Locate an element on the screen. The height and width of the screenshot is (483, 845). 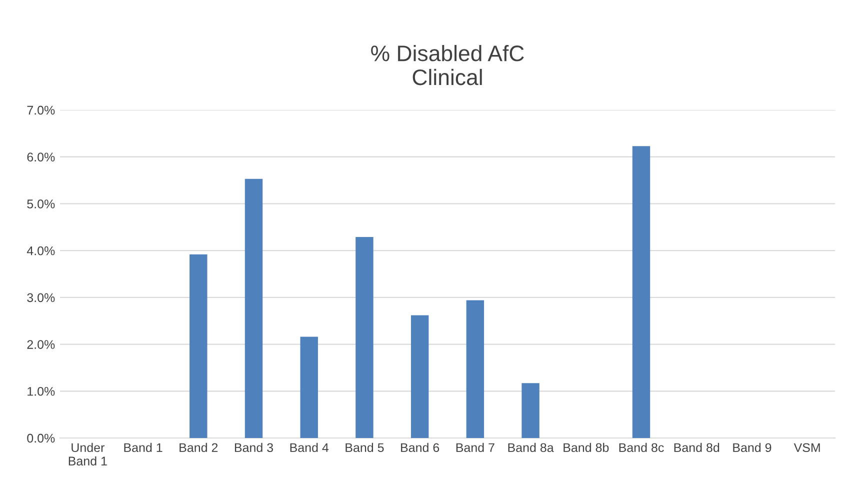
x-tick-label: Band 3 is located at coordinates (254, 447).